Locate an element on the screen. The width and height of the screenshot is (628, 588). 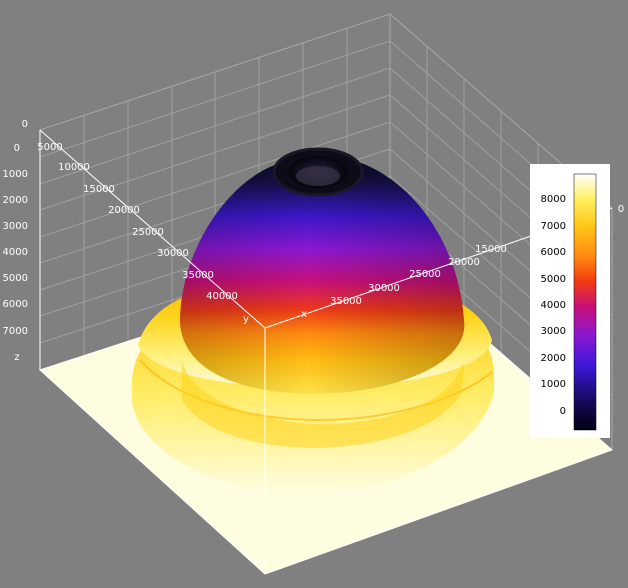
z-tick: 2000 is located at coordinates (15, 200).